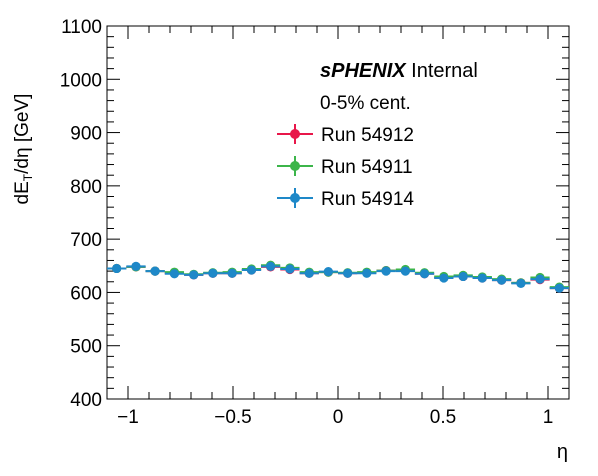  I want to click on legend-item-2: Run 54911, so click(345, 167).